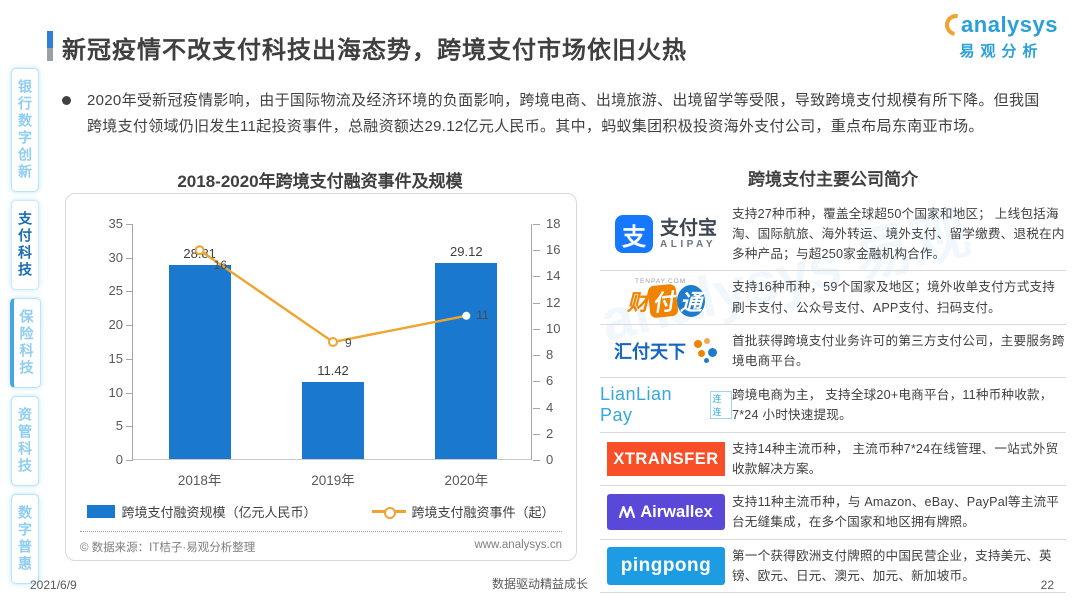 This screenshot has width=1080, height=608. Describe the element at coordinates (1009, 24) in the screenshot. I see `brand-name-en: analysys` at that location.